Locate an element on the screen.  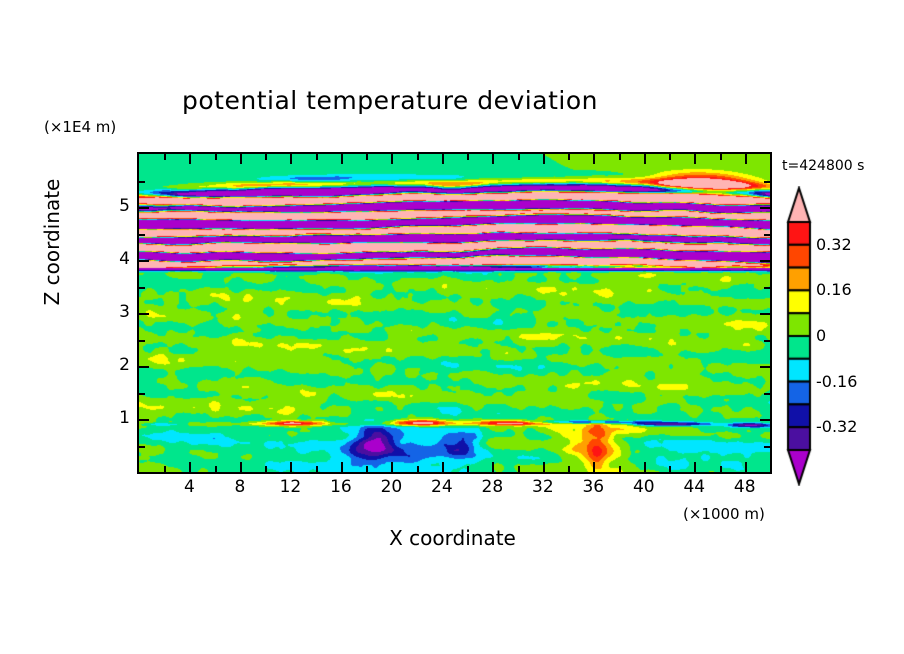
x-tick-label: 40 is located at coordinates (643, 487).